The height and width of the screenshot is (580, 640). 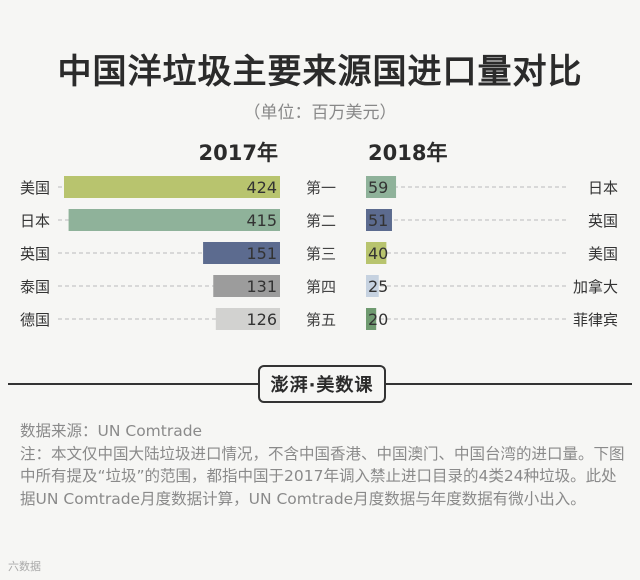 What do you see at coordinates (595, 320) in the screenshot?
I see `right-category-label: 菲律宾` at bounding box center [595, 320].